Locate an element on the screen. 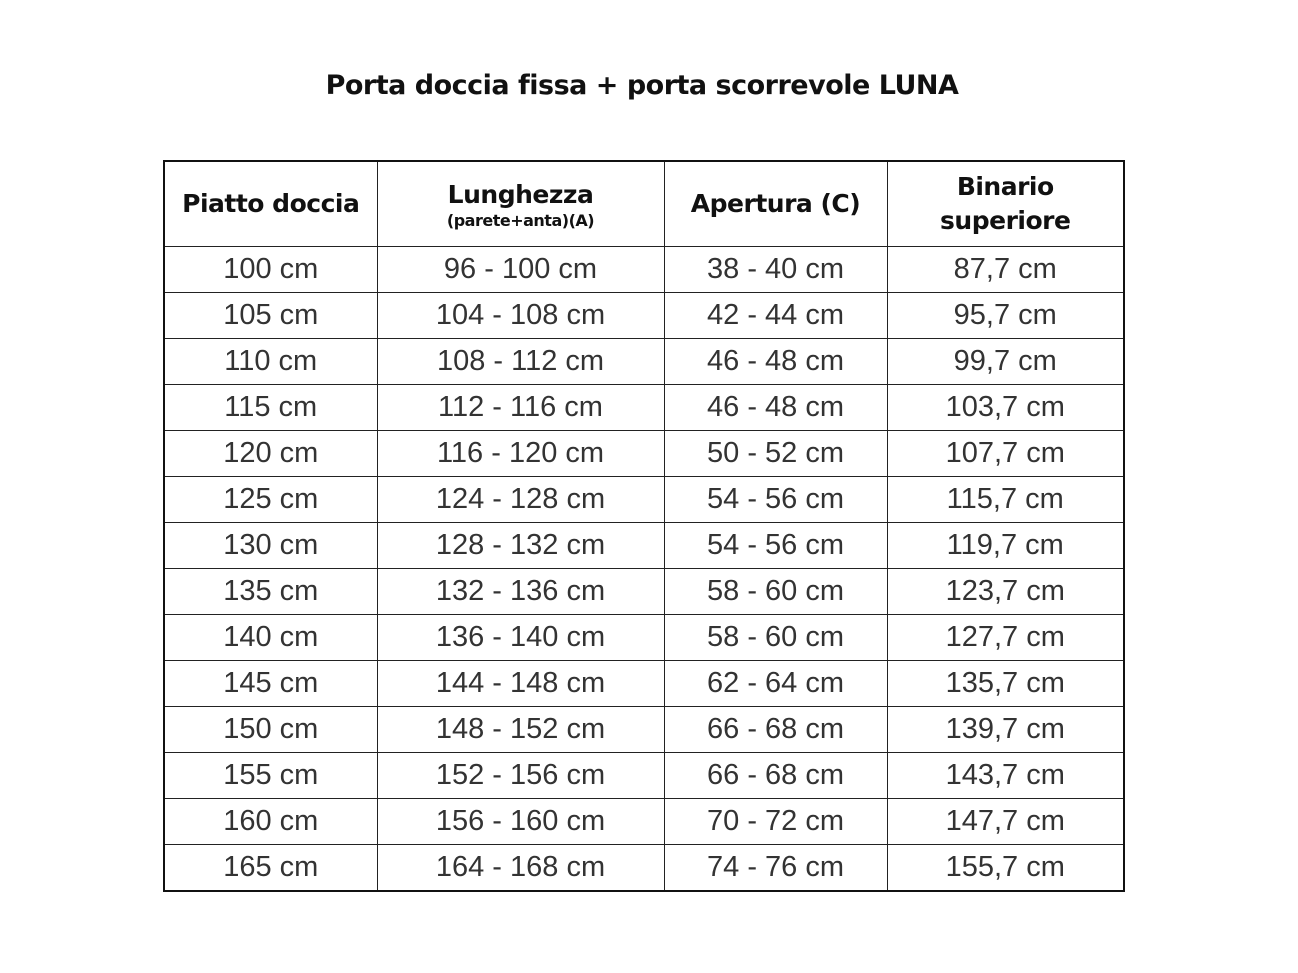 This screenshot has height=973, width=1298. cell-piatto-doccia: 100 cm is located at coordinates (270, 269).